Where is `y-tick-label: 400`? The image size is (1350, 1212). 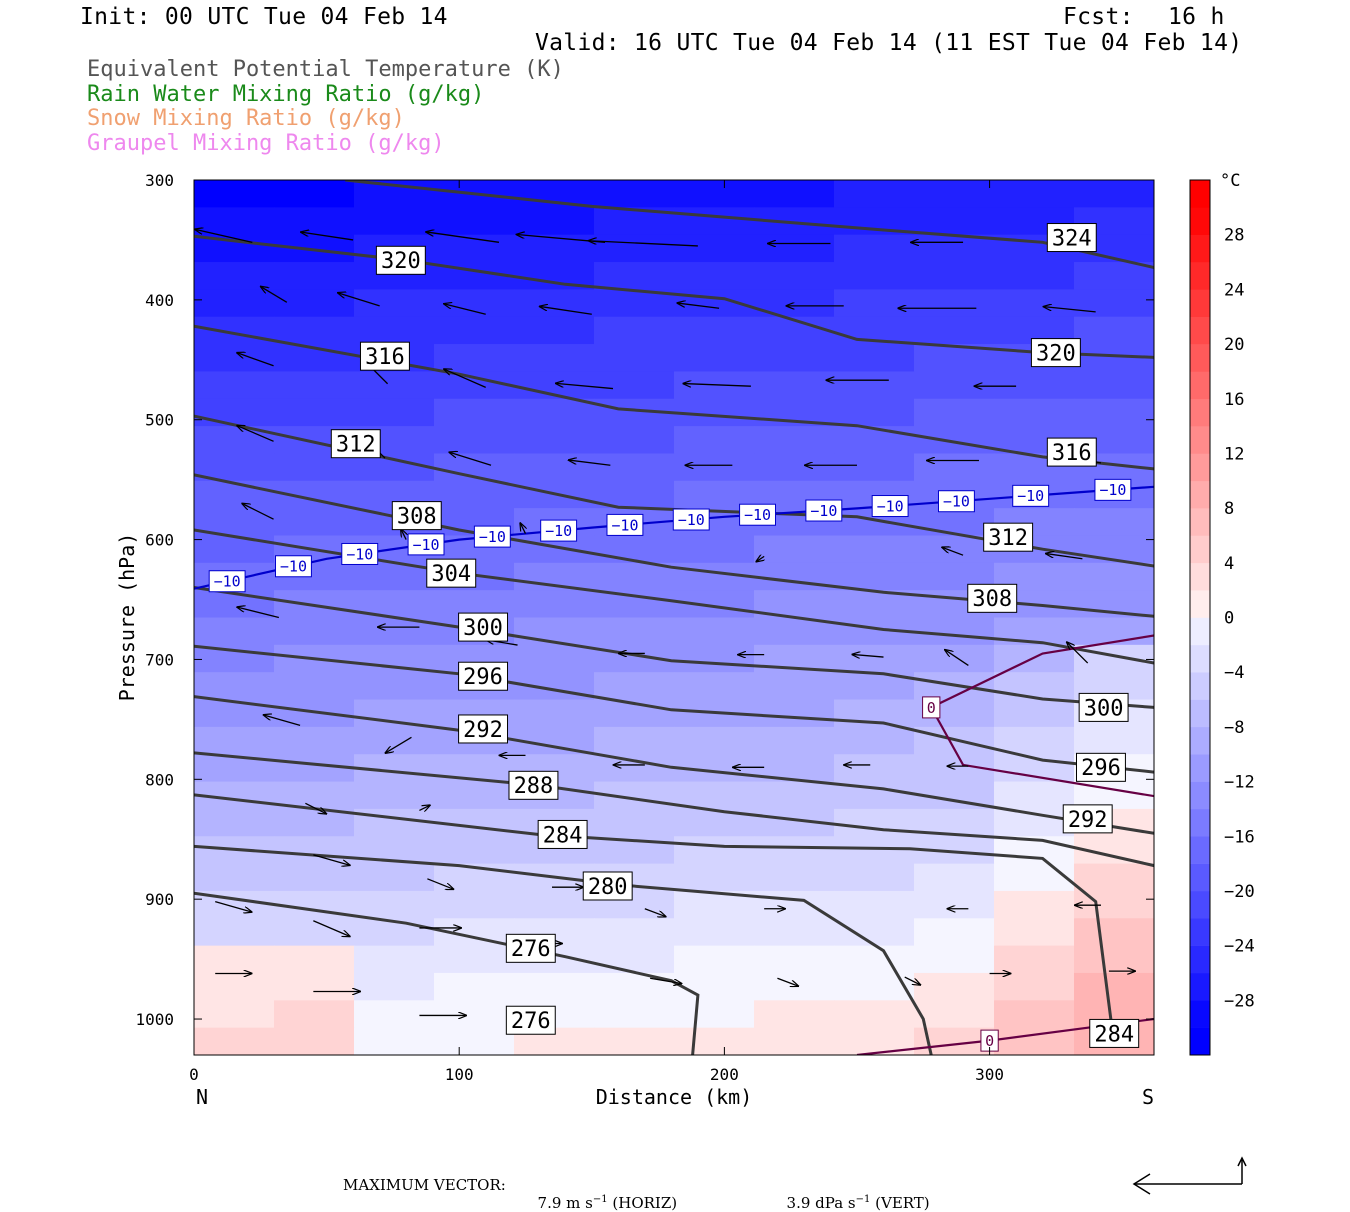
y-tick-label: 400 is located at coordinates (159, 300).